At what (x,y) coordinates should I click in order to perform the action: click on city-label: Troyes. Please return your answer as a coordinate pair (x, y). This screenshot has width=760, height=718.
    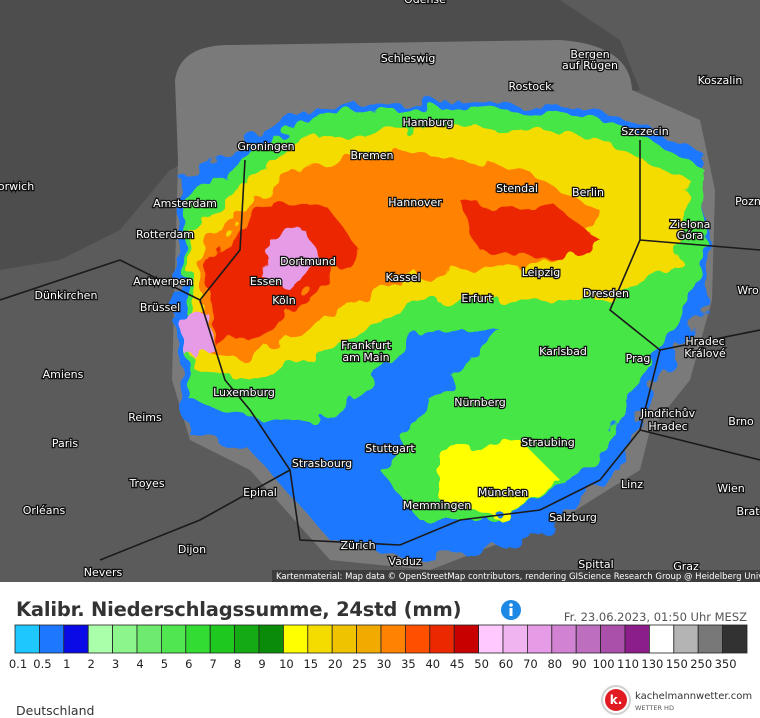
    Looking at the image, I should click on (146, 483).